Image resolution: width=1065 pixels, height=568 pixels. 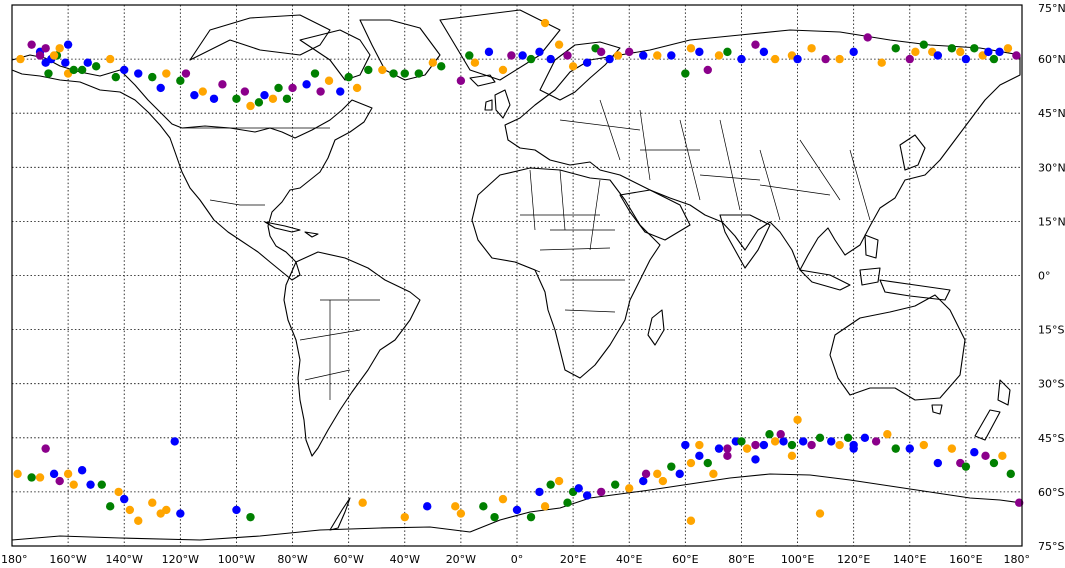 What do you see at coordinates (1017, 559) in the screenshot?
I see `longitude-label: 180°` at bounding box center [1017, 559].